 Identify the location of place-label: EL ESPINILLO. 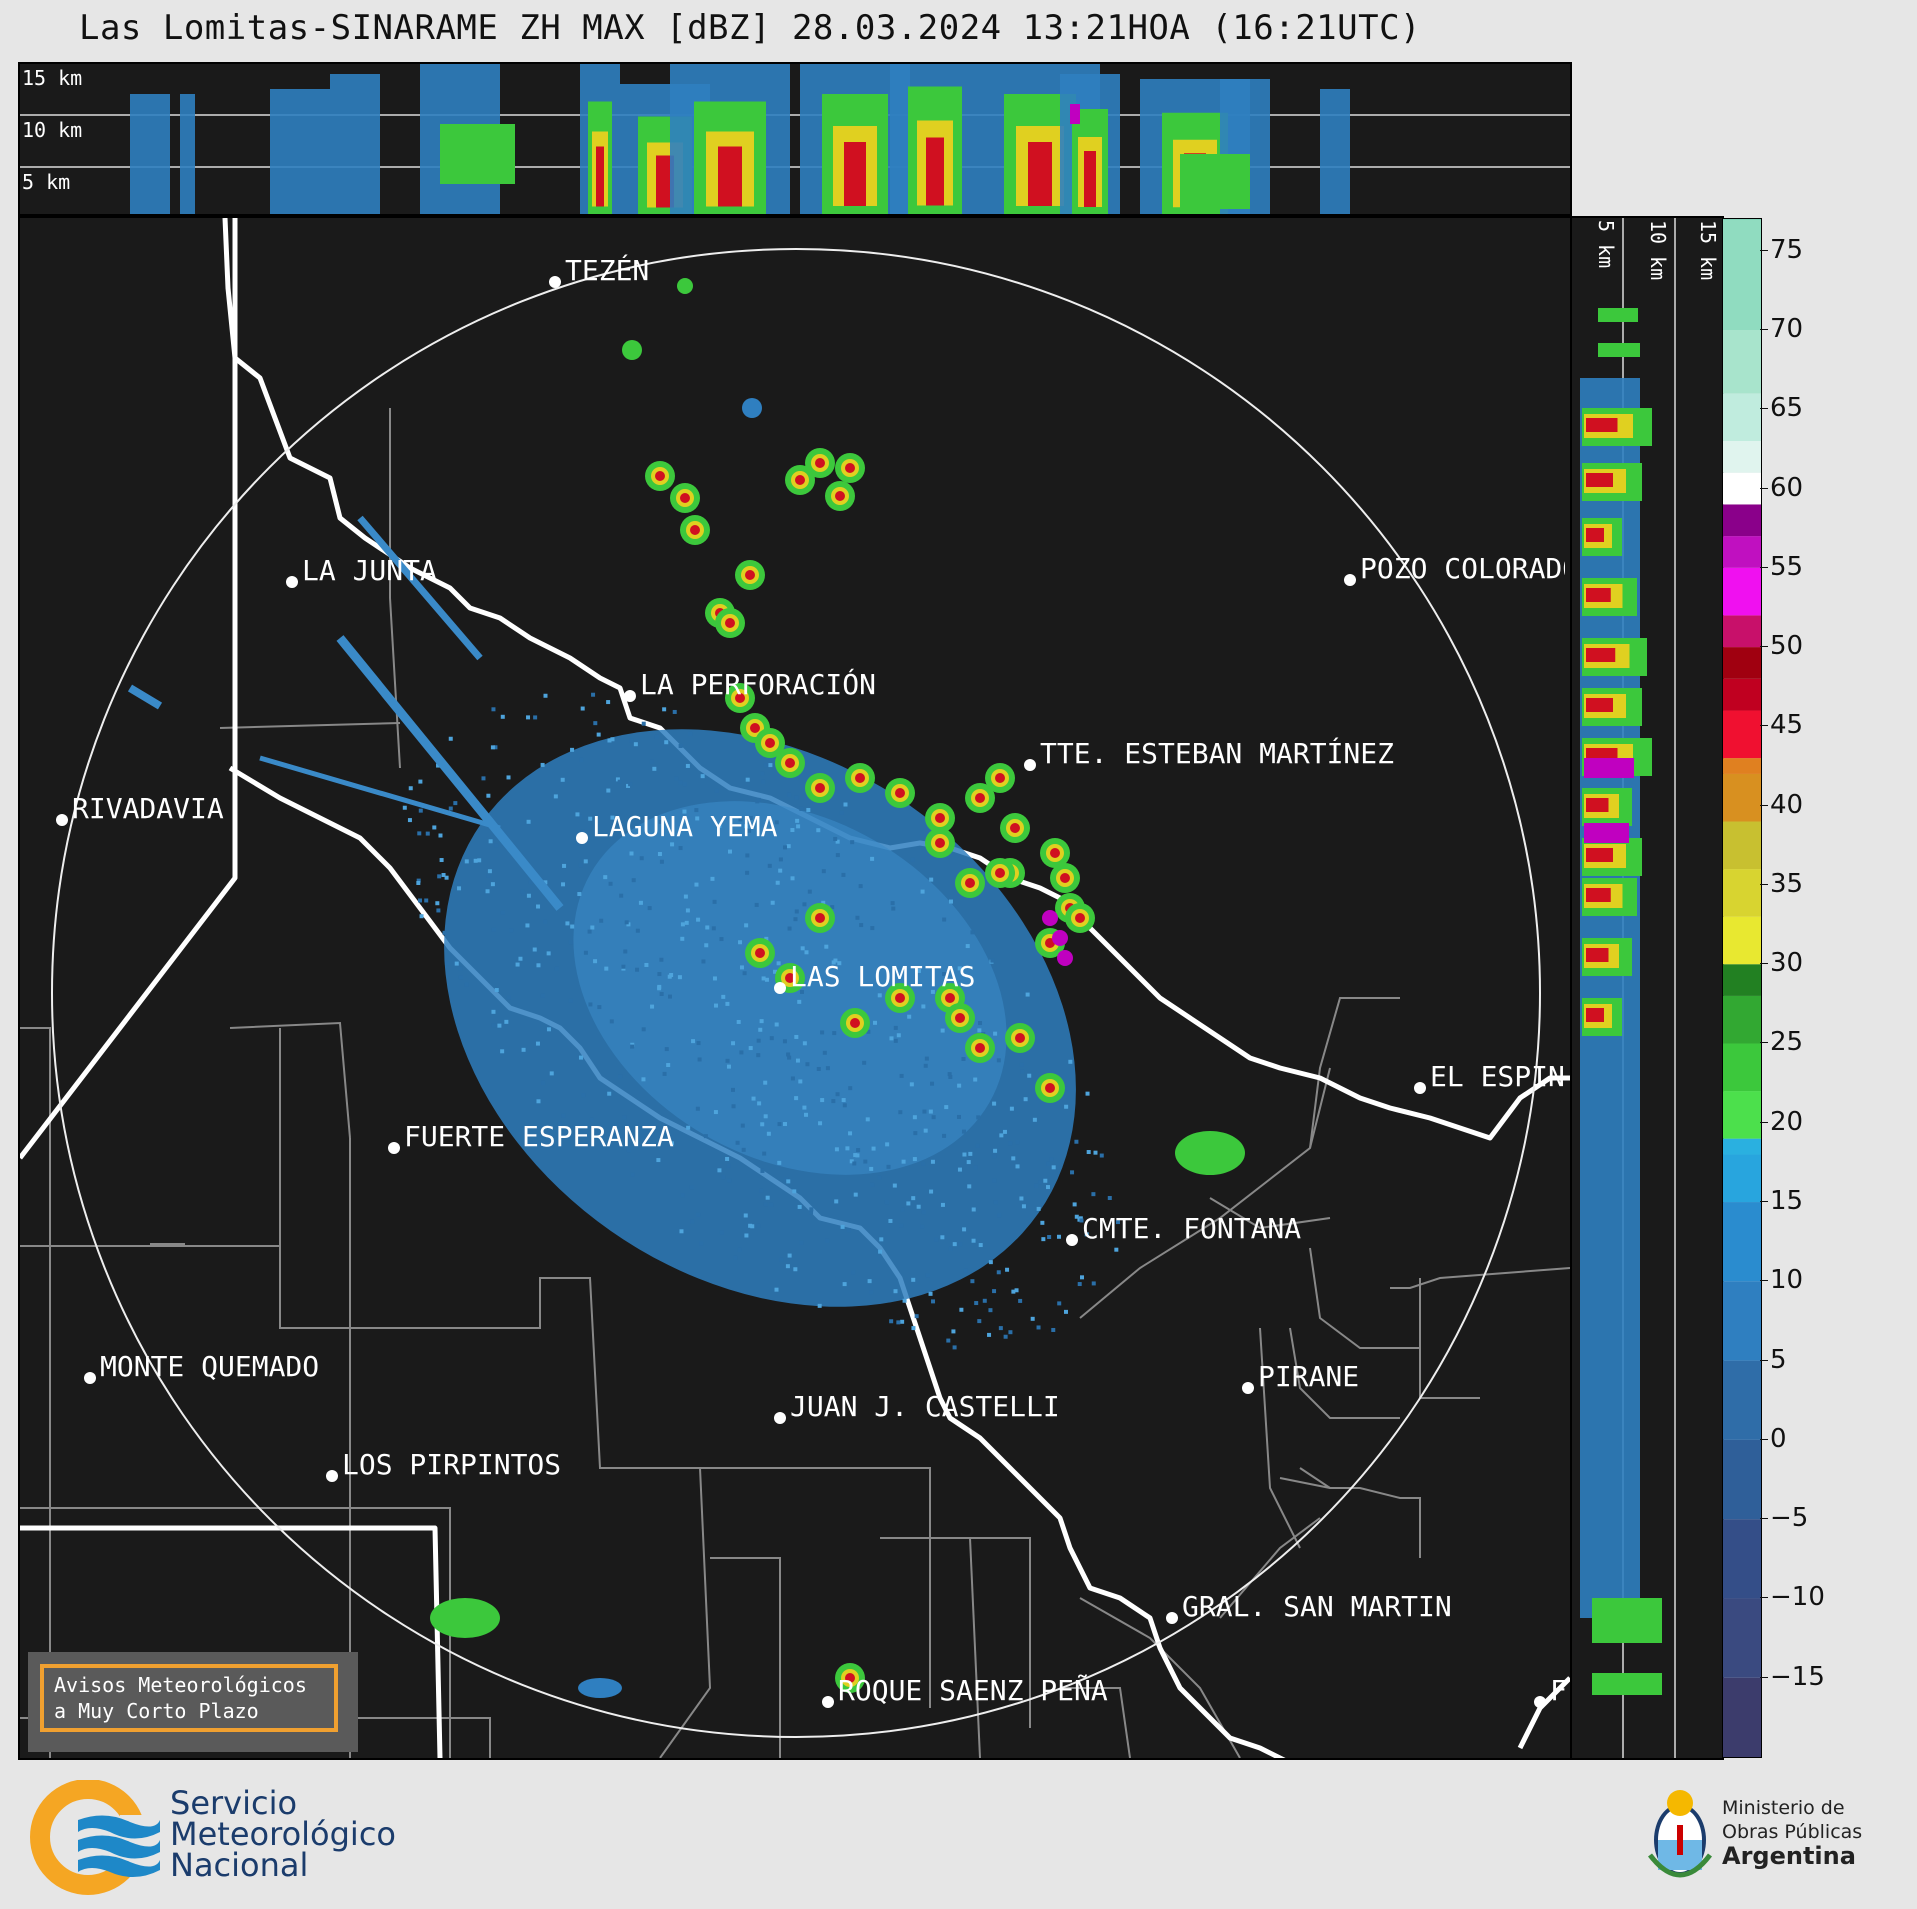
(1497, 1076).